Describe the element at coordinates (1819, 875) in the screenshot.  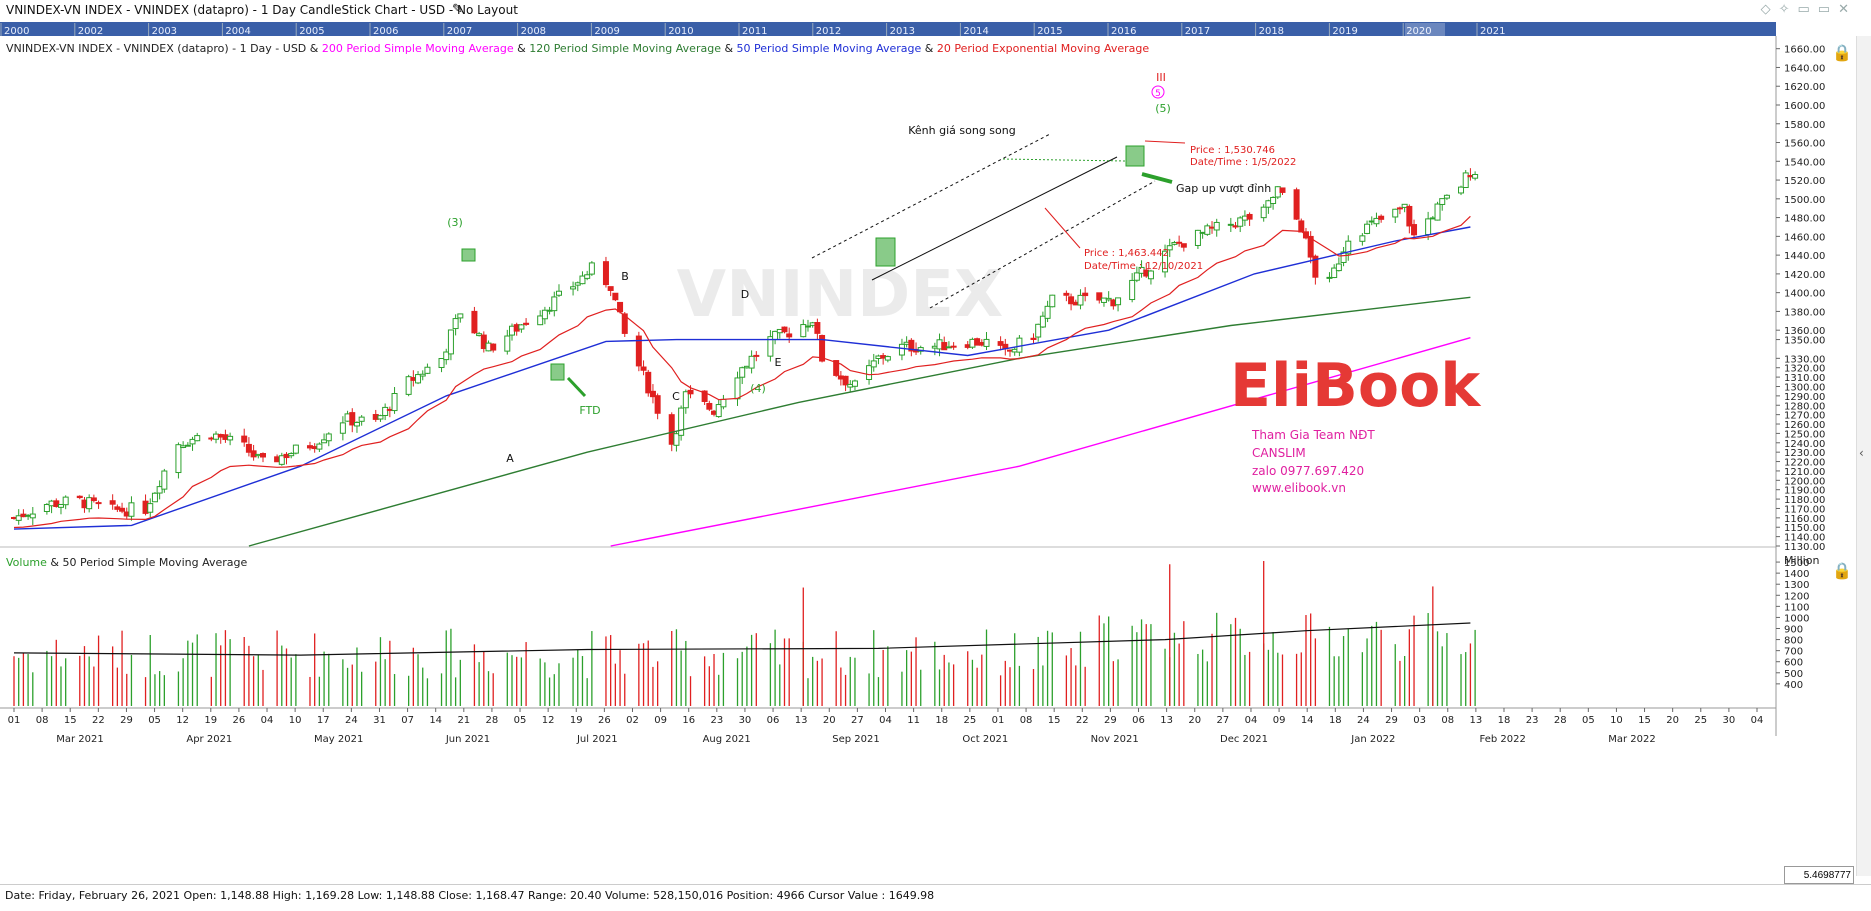
I see `xy-value-field` at that location.